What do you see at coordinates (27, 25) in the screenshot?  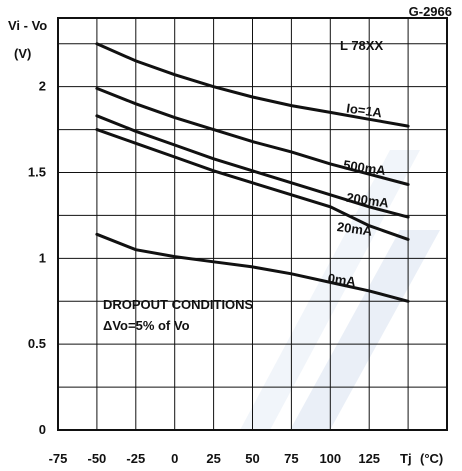 I see `y-axis-label: Vi - Vo` at bounding box center [27, 25].